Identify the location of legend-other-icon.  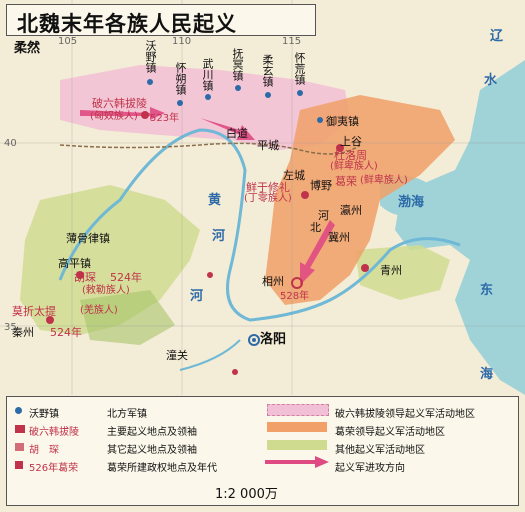
(19, 447).